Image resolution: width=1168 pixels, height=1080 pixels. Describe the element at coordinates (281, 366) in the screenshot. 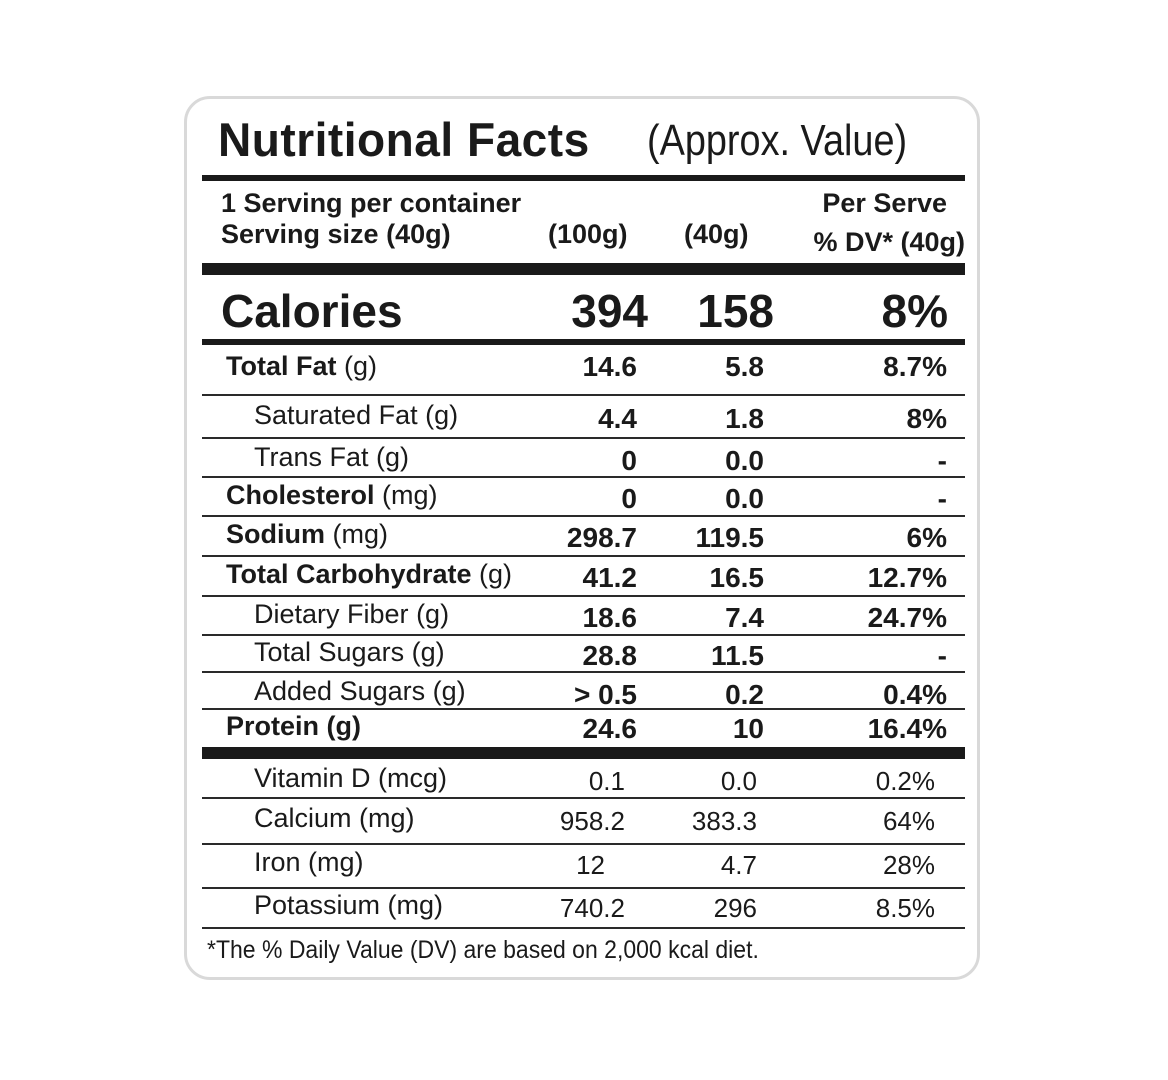

I see `nutrient-name: Total Fat` at that location.